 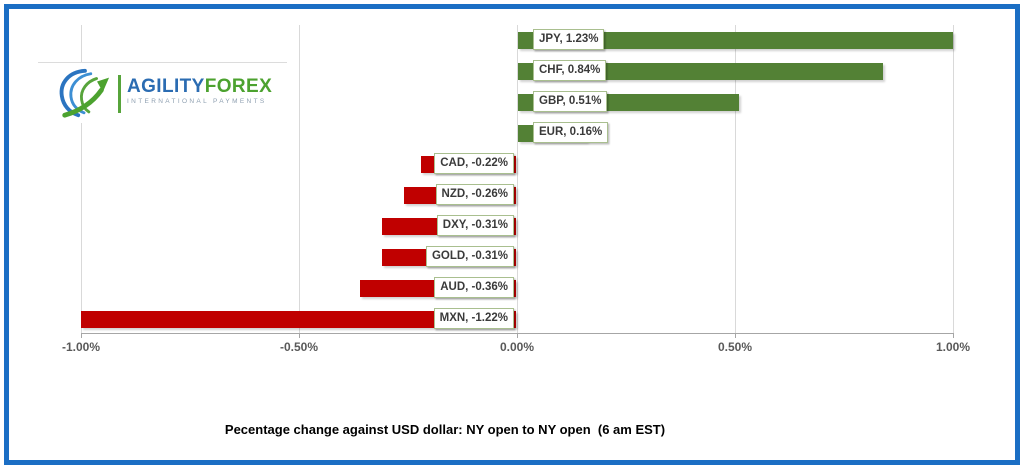 I want to click on bar-chf, so click(x=701, y=71).